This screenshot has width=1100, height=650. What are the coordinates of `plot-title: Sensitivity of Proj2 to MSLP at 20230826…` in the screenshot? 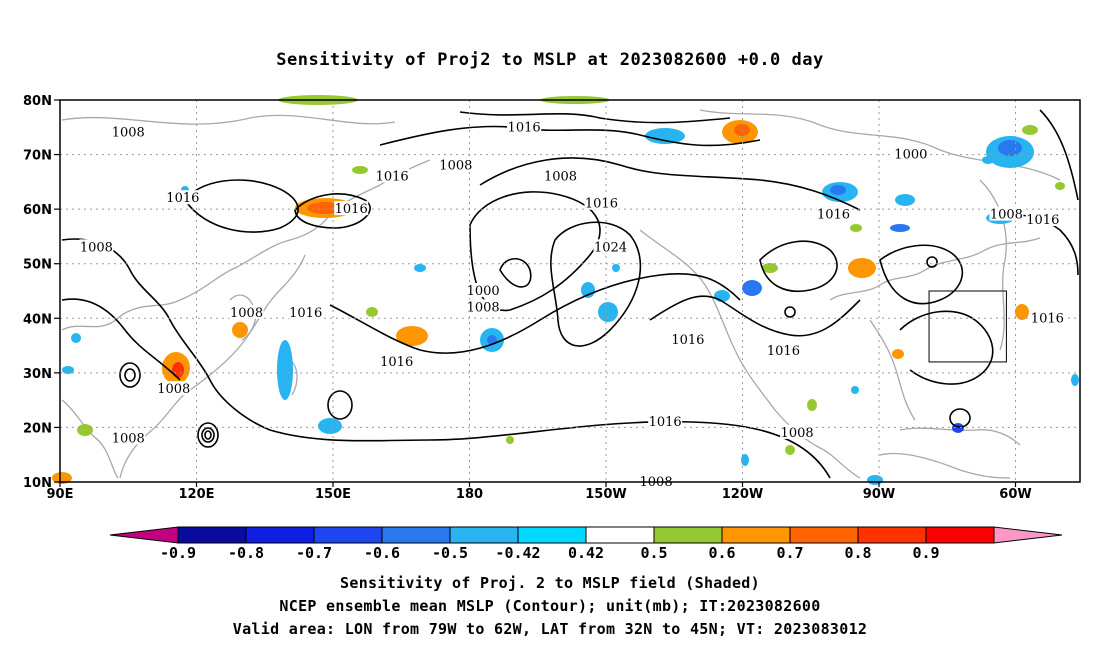 It's located at (550, 60).